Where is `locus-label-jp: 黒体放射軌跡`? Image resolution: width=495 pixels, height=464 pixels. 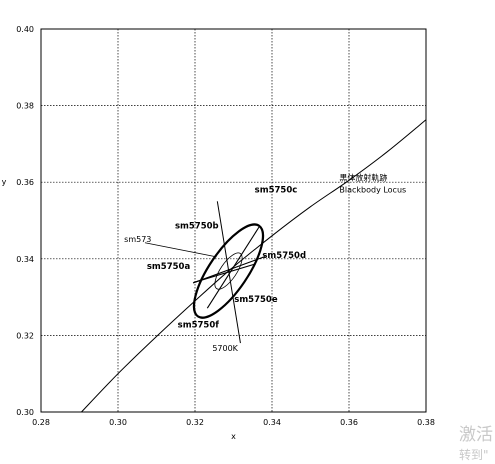 locus-label-jp: 黒体放射軌跡 is located at coordinates (363, 177).